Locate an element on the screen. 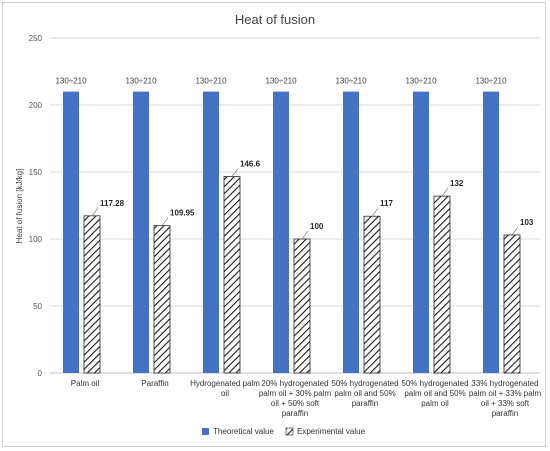 This screenshot has height=451, width=550. legend-label-theoretical: Theoretical value is located at coordinates (243, 431).